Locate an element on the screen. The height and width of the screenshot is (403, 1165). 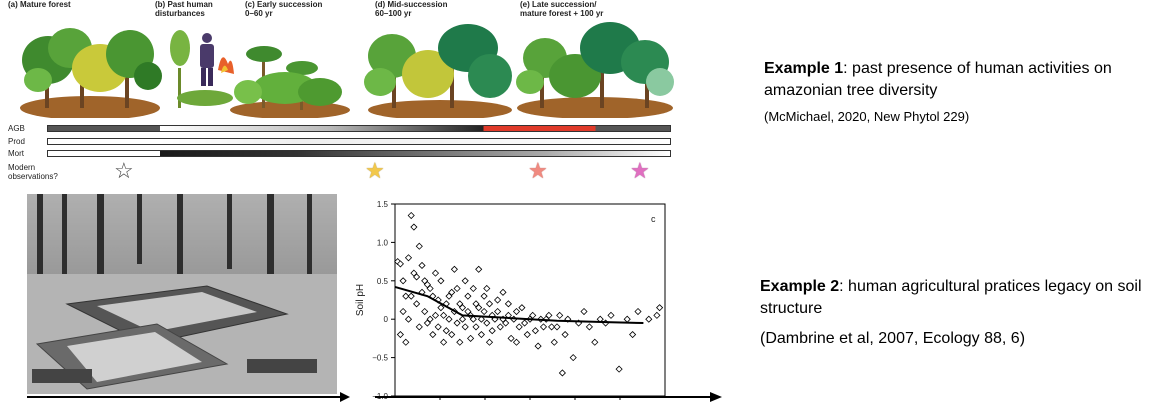
example-2-title: Example 2 is located at coordinates (800, 286).